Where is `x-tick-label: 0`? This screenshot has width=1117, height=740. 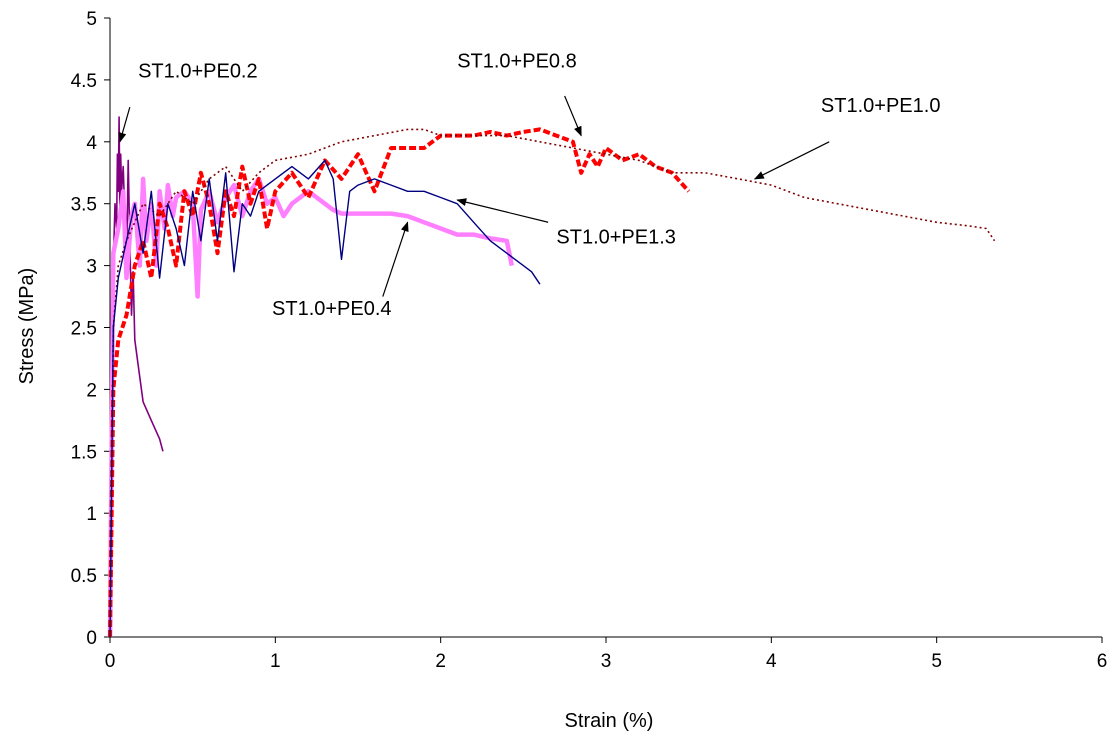
x-tick-label: 0 is located at coordinates (110, 661).